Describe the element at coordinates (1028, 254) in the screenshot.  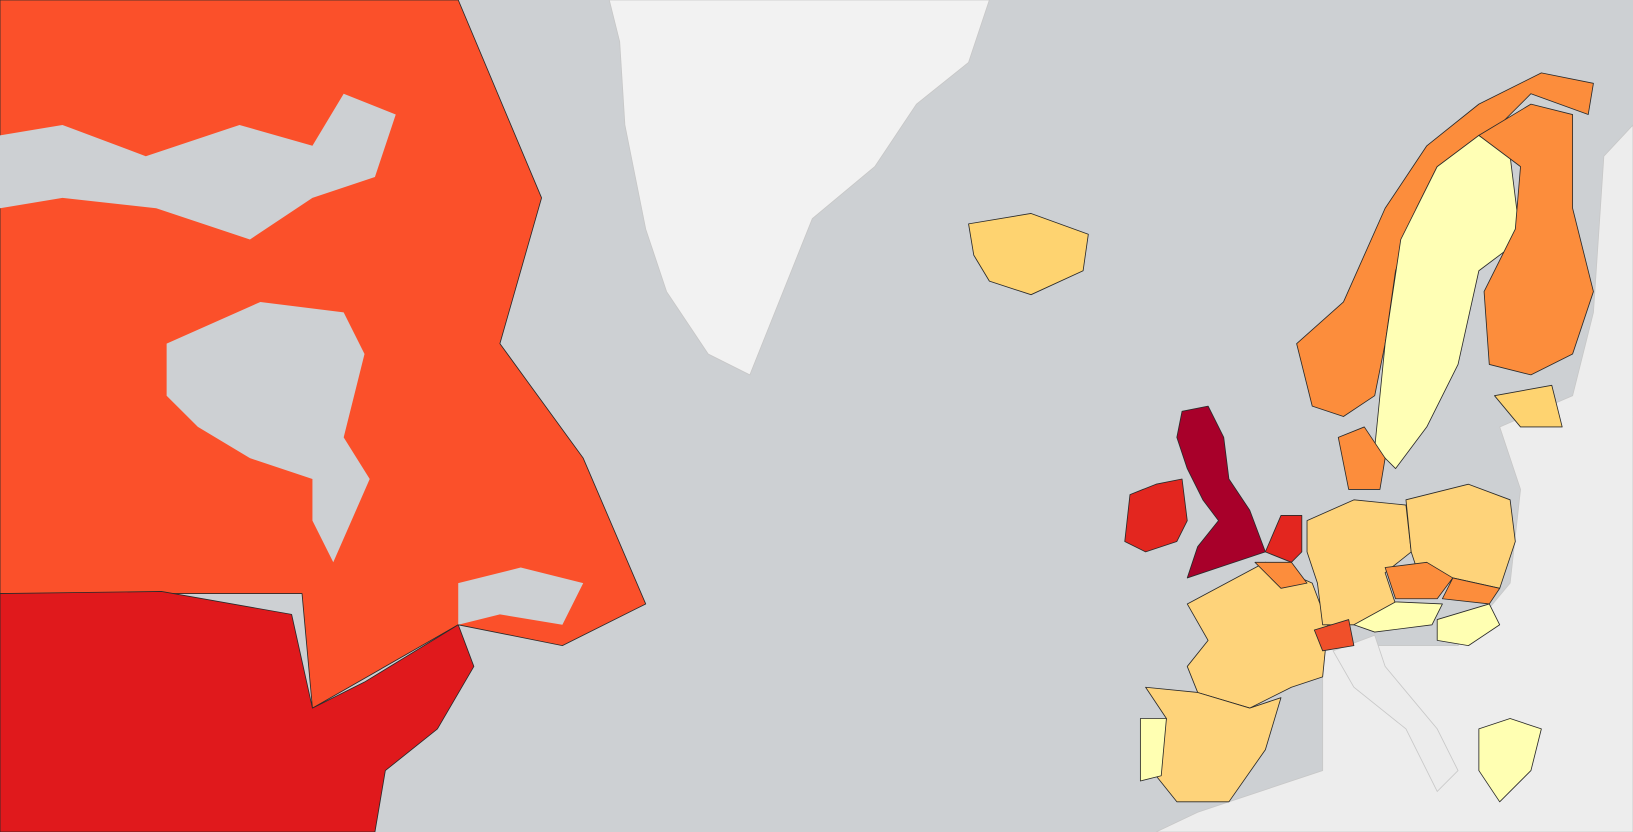
I see `iceland` at that location.